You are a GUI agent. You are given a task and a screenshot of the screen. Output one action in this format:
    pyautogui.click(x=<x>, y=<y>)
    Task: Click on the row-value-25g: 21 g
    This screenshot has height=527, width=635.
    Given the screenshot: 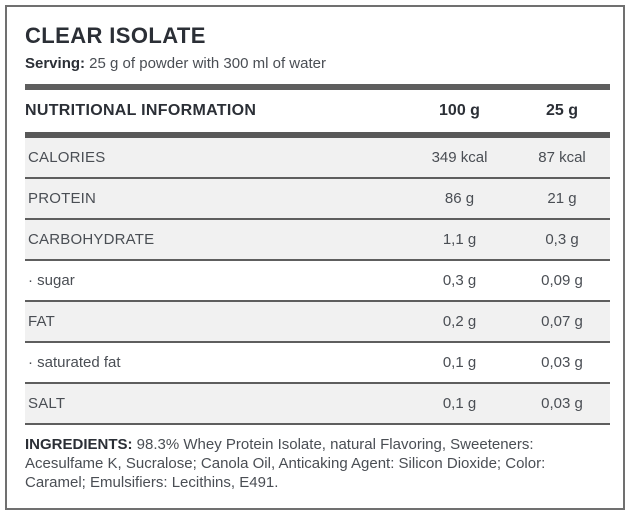 What is the action you would take?
    pyautogui.click(x=562, y=198)
    